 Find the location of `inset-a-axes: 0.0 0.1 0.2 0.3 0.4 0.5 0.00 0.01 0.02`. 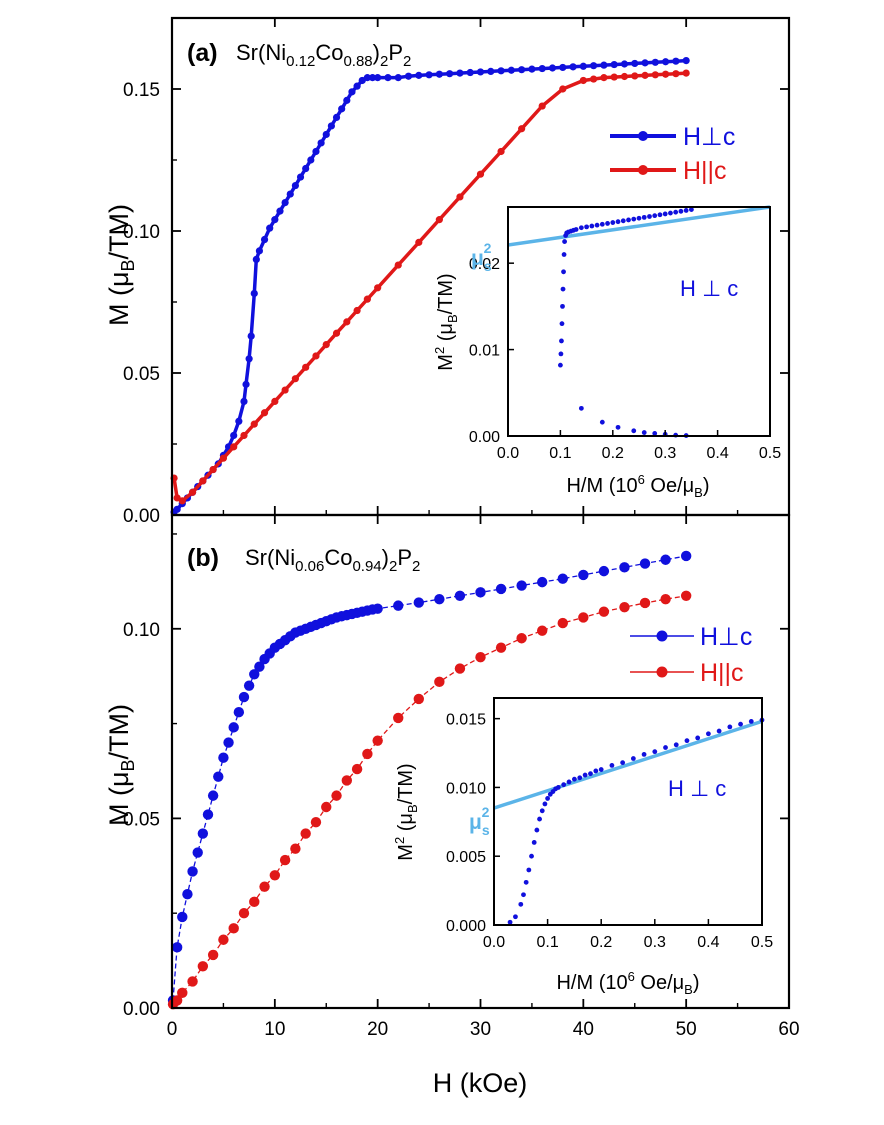

inset-a-axes: 0.0 0.1 0.2 0.3 0.4 0.5 0.00 0.01 0.02 is located at coordinates (625, 359).